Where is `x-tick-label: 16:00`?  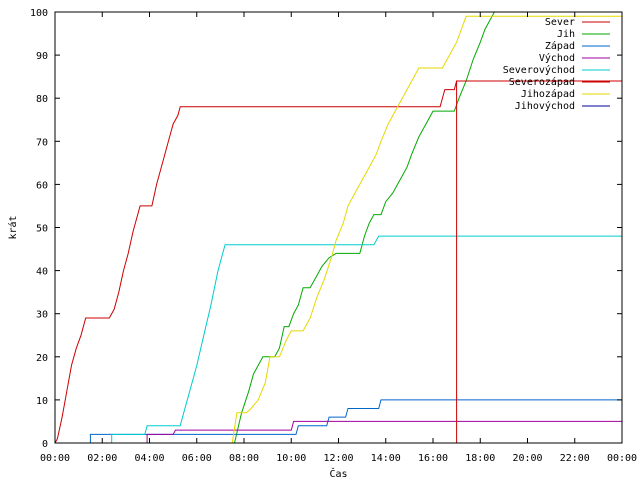
x-tick-label: 16:00 is located at coordinates (433, 458).